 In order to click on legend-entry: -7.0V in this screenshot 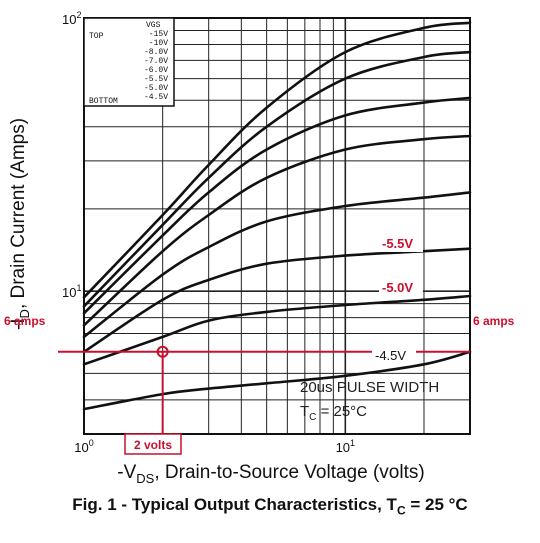, I will do `click(156, 61)`.